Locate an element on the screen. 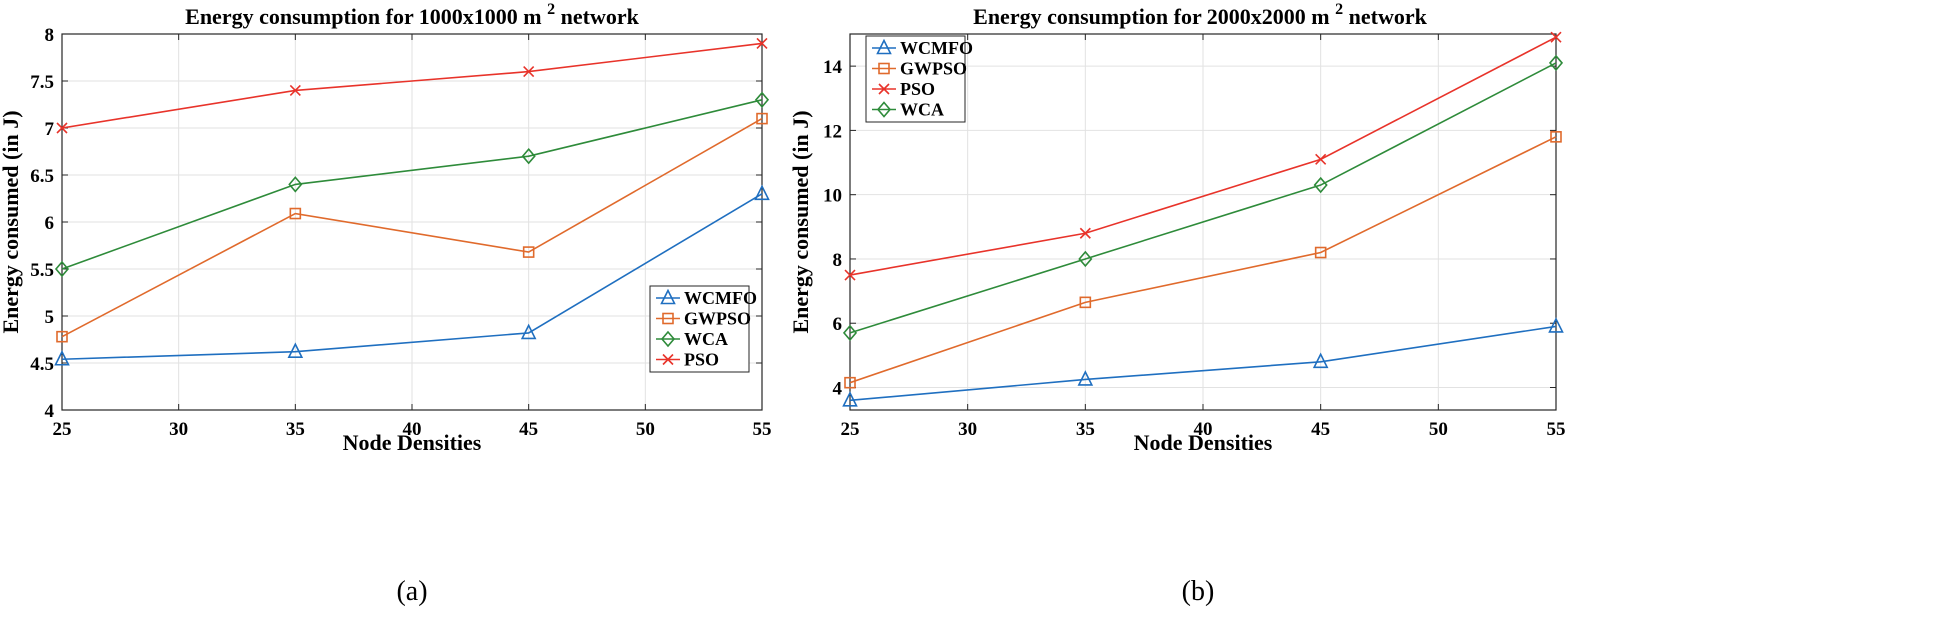 Image resolution: width=1938 pixels, height=619 pixels. y-tick-label: 5.5 is located at coordinates (42, 270).